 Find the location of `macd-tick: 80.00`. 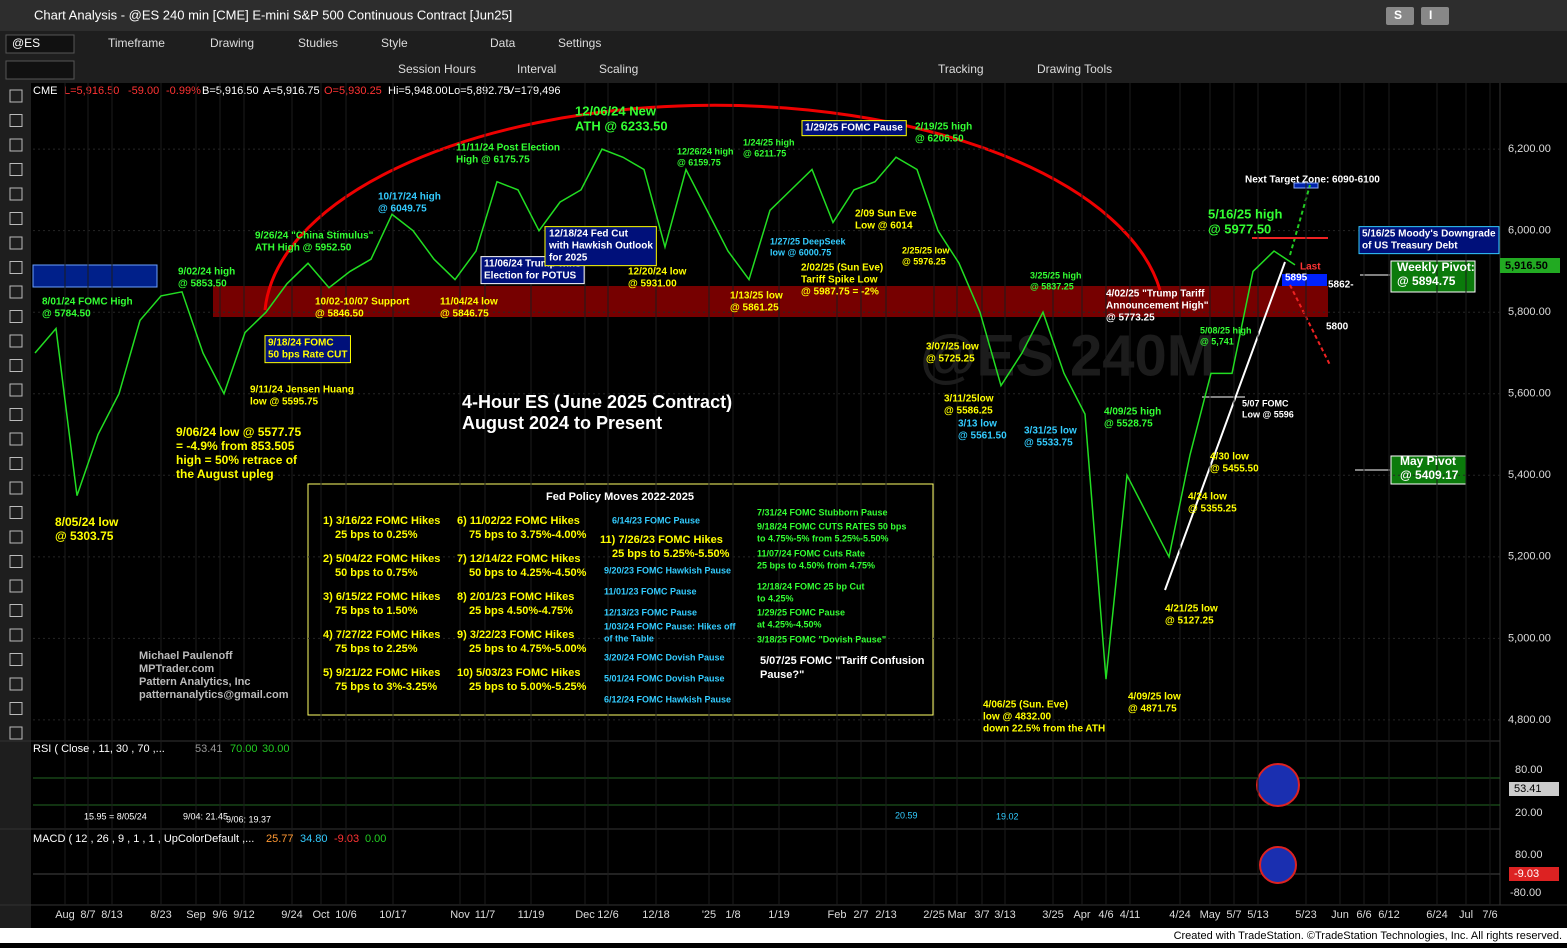

macd-tick: 80.00 is located at coordinates (1529, 855).